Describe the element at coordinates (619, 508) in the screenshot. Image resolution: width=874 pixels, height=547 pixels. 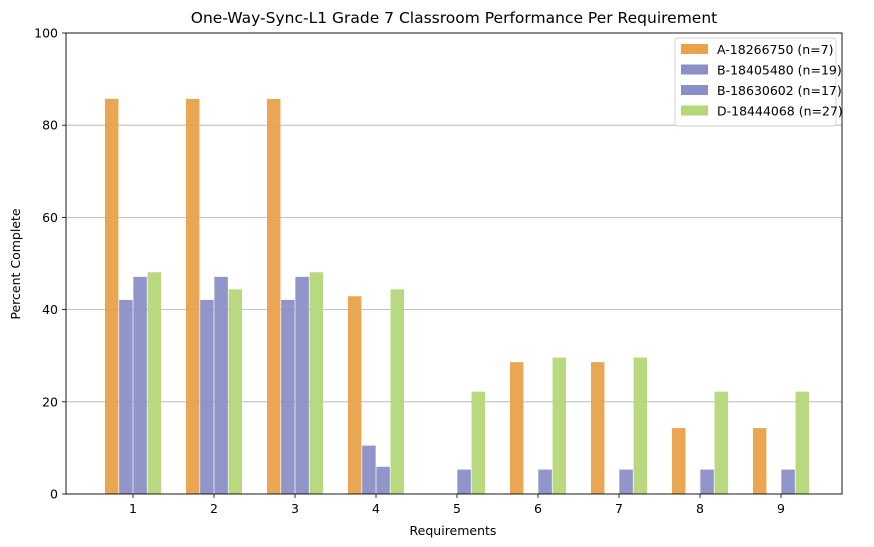
I see `x-tick-label: 7` at that location.